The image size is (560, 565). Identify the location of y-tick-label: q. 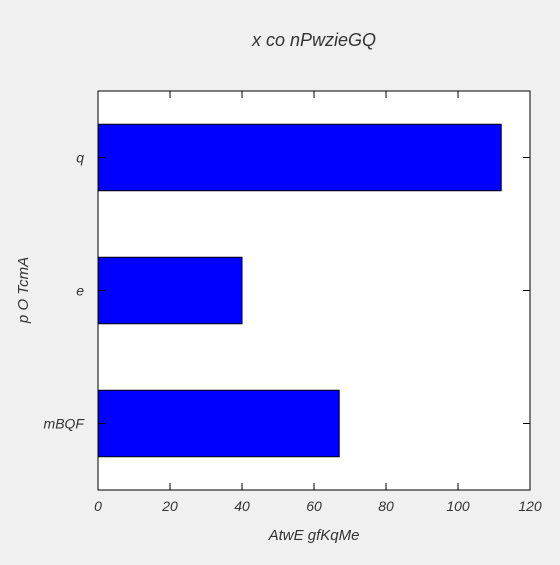
(80, 158).